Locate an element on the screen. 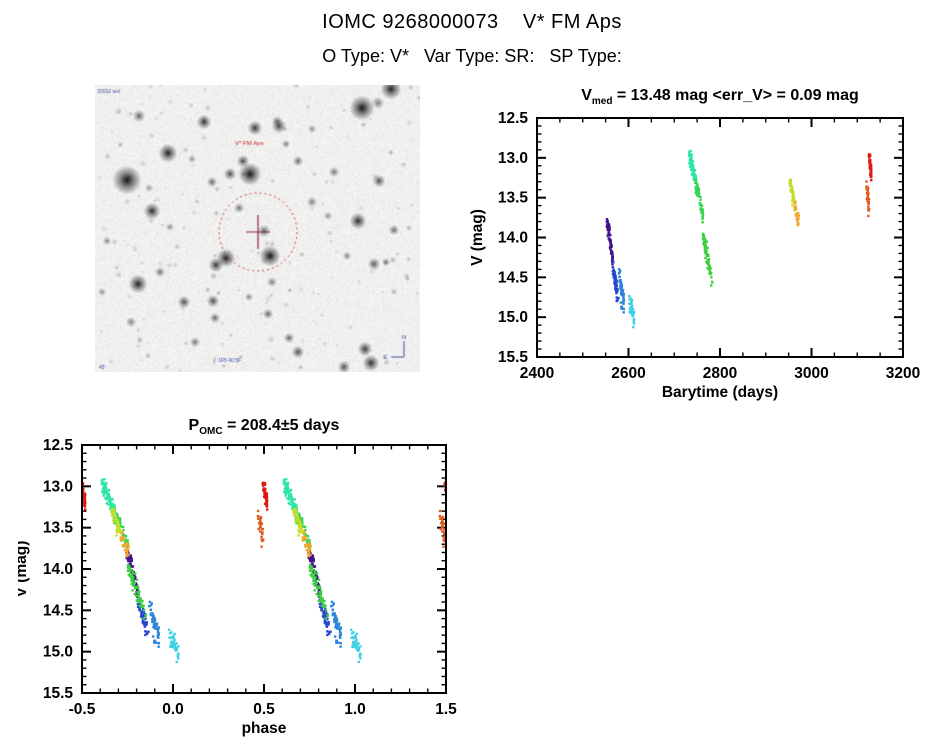  svg-text: Barytime (days) is located at coordinates (720, 392).